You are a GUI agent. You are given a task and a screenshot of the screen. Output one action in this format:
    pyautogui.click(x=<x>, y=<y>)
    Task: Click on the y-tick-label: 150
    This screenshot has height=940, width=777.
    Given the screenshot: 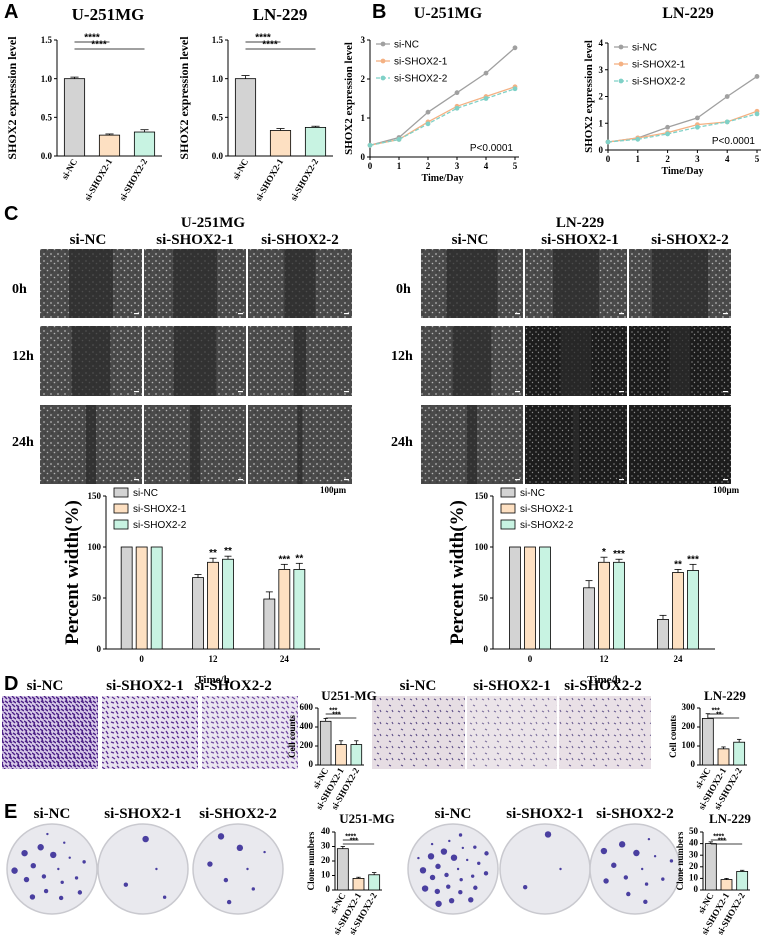 What is the action you would take?
    pyautogui.click(x=482, y=496)
    